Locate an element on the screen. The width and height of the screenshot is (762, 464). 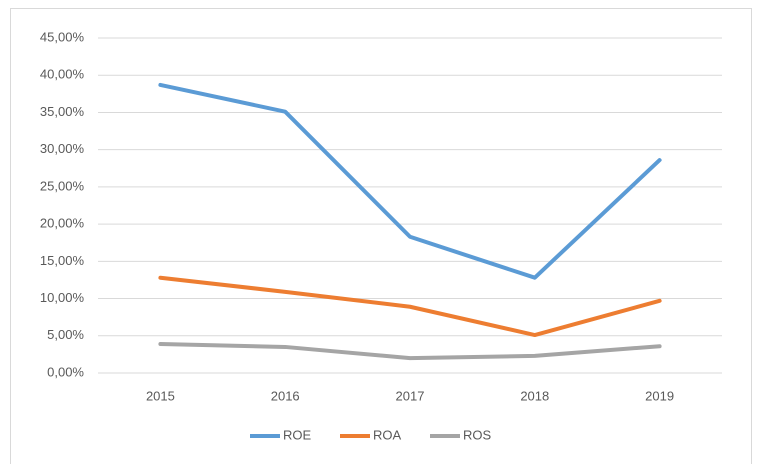
y-tick-label: 10,00% is located at coordinates (62, 297).